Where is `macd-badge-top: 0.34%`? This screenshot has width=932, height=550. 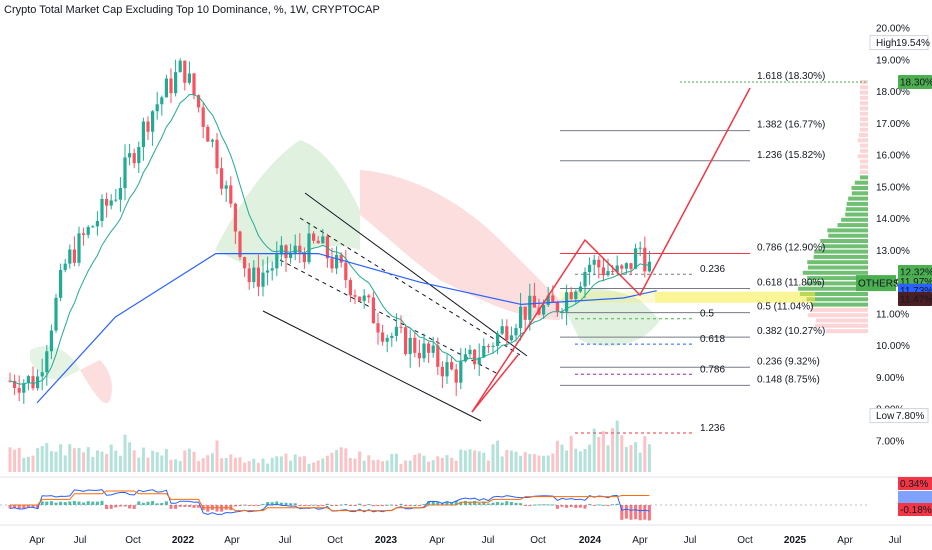
macd-badge-top: 0.34% is located at coordinates (914, 484).